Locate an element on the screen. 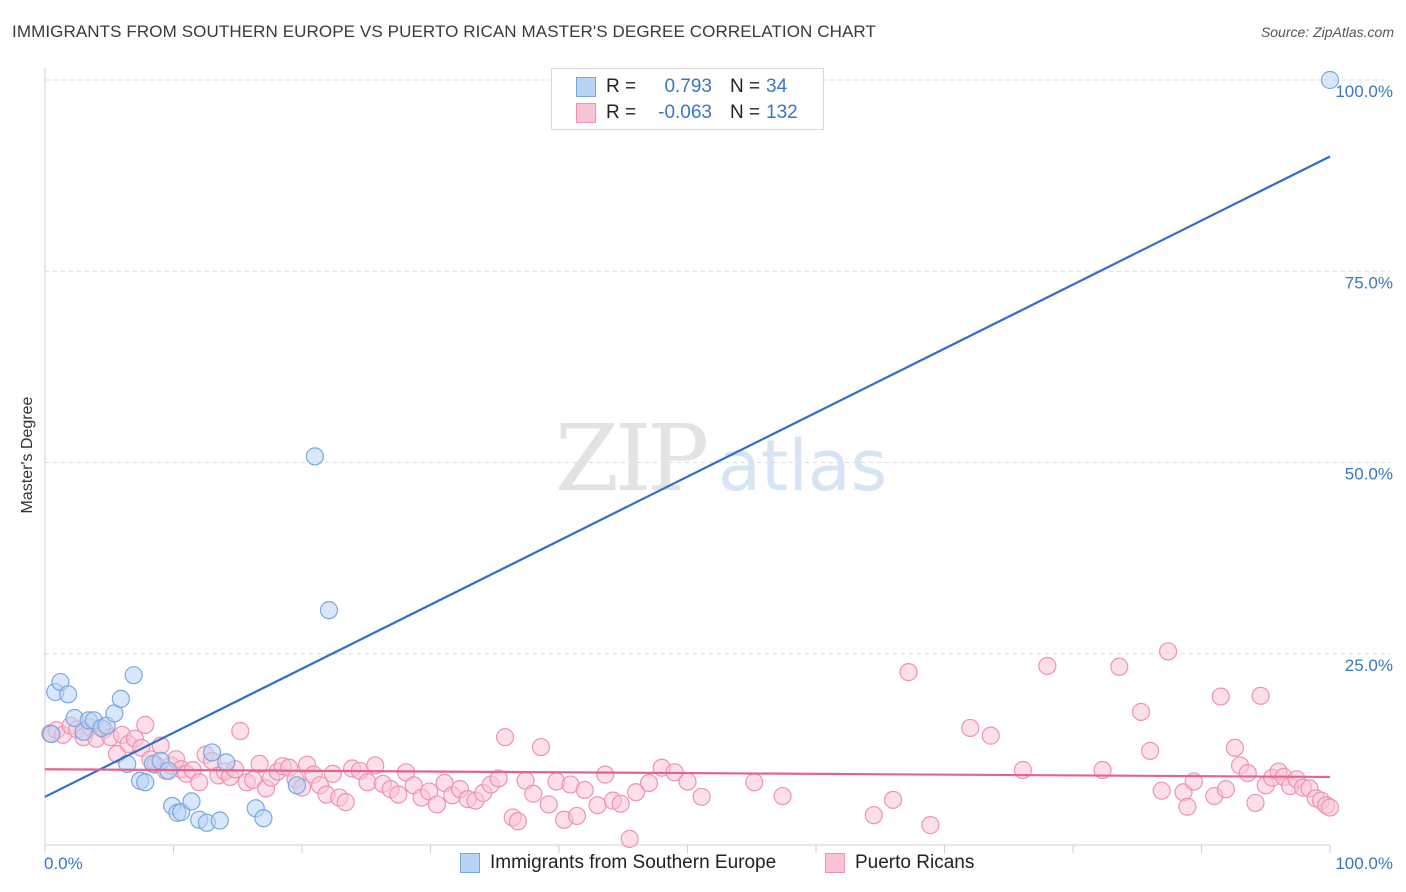  legend-n-value: 34 is located at coordinates (777, 86).